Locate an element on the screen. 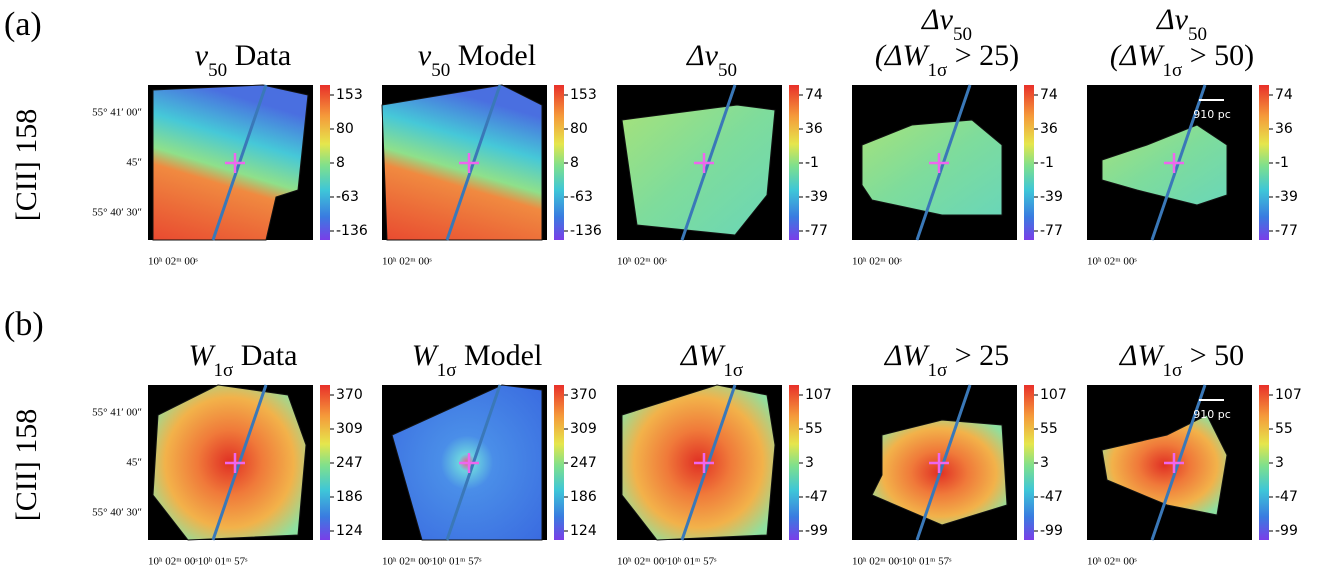 The width and height of the screenshot is (1334, 576). panel-title: W1σ Data is located at coordinates (243, 360).